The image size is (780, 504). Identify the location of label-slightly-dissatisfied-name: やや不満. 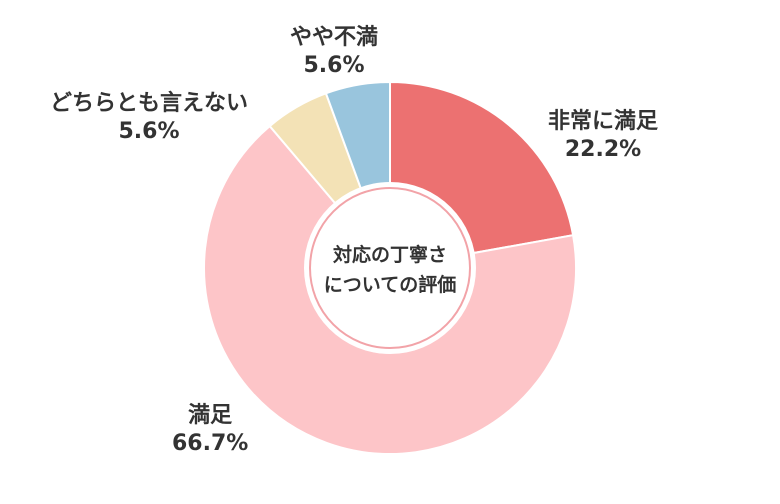
(334, 37).